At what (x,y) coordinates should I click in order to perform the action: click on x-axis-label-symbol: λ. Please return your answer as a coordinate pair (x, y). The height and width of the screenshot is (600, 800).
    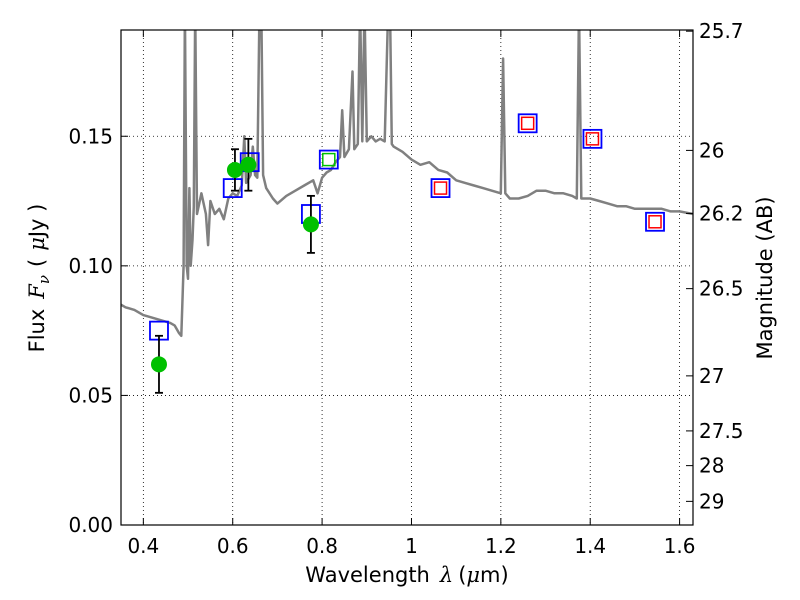
    Looking at the image, I should click on (446, 575).